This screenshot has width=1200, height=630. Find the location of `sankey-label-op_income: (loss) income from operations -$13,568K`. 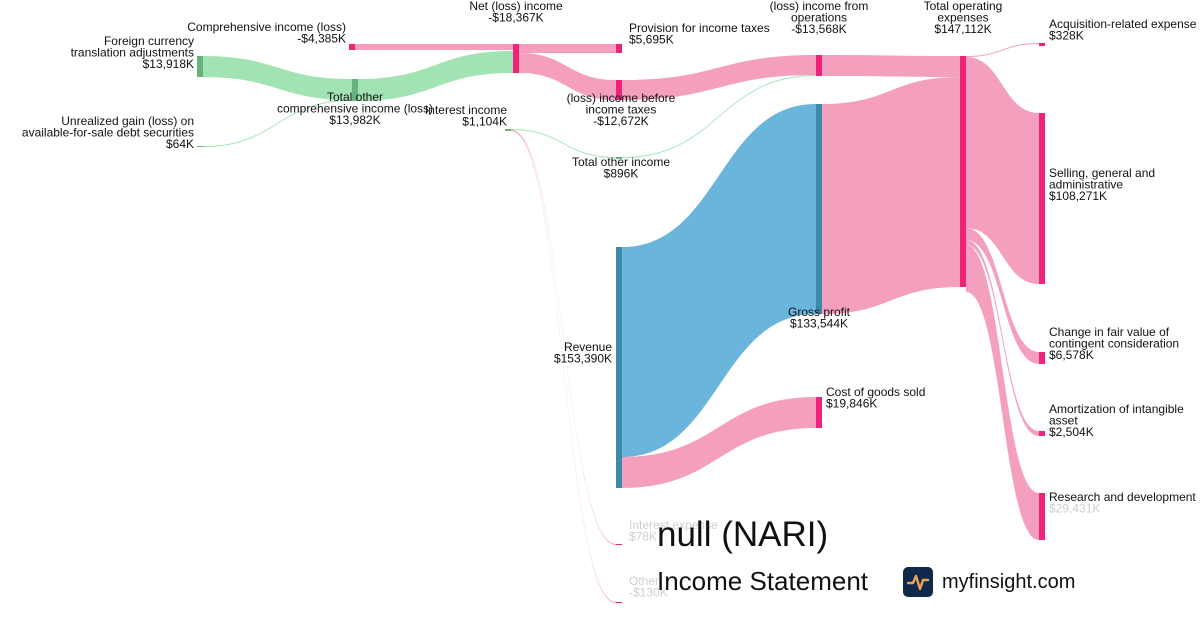

sankey-label-op_income: (loss) income from operations -$13,568K is located at coordinates (819, 18).